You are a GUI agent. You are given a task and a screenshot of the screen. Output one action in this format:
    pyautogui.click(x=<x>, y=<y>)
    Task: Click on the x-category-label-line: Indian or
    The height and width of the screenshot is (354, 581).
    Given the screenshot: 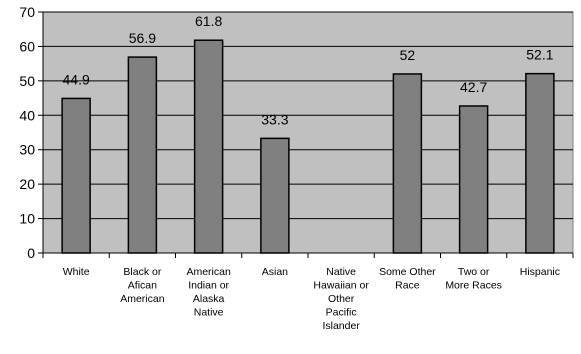 What is the action you would take?
    pyautogui.click(x=208, y=286)
    